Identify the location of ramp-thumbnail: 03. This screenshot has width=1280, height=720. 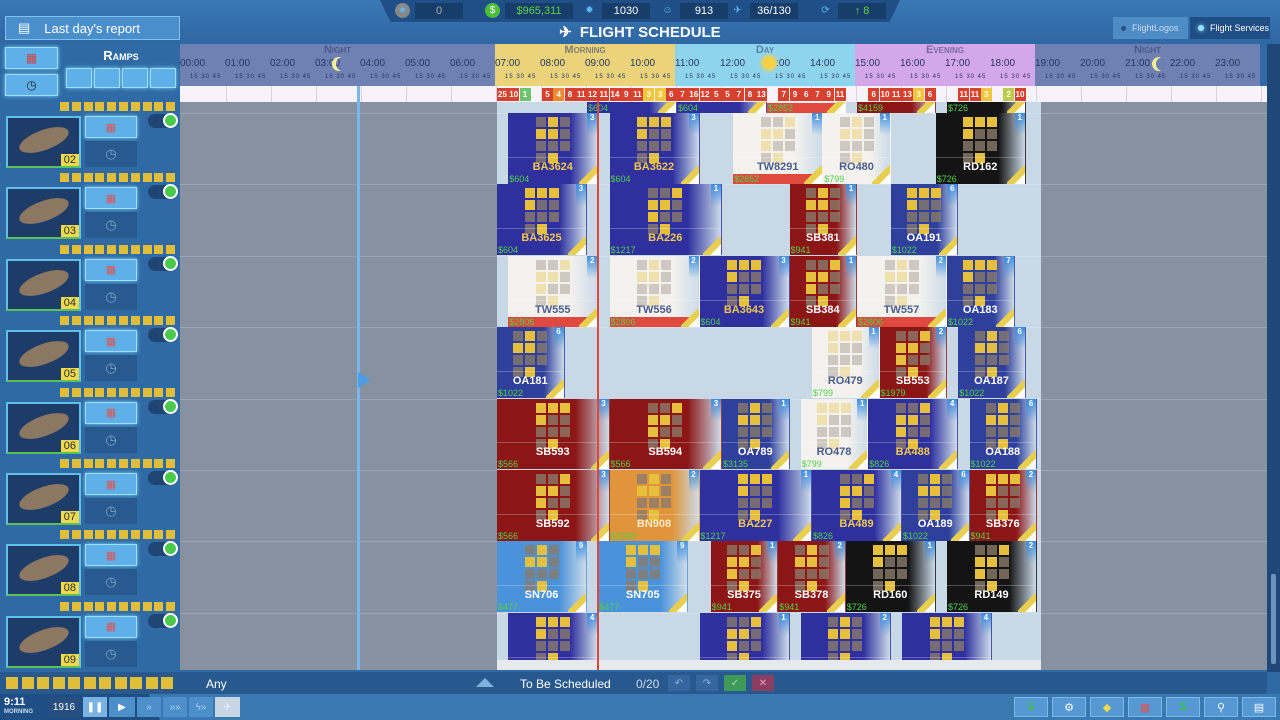
(43, 213).